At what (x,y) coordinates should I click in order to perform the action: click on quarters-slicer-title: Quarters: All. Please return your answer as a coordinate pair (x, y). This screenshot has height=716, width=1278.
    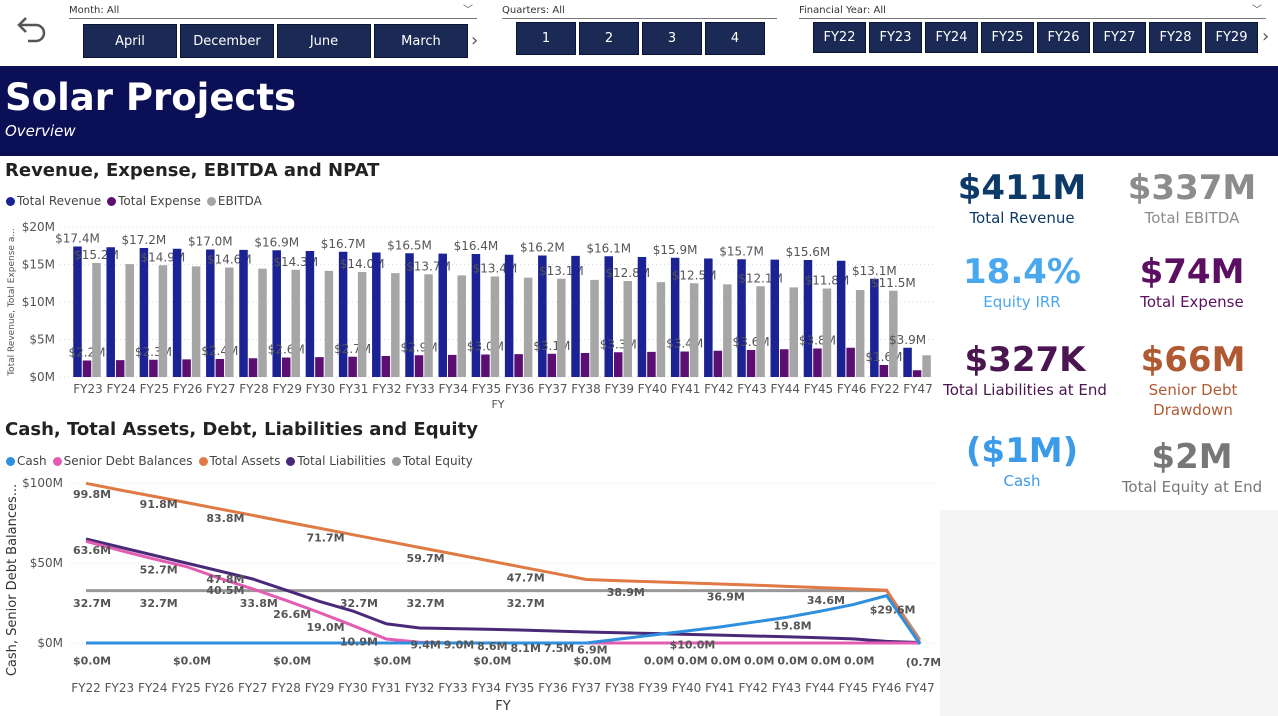
    Looking at the image, I should click on (533, 10).